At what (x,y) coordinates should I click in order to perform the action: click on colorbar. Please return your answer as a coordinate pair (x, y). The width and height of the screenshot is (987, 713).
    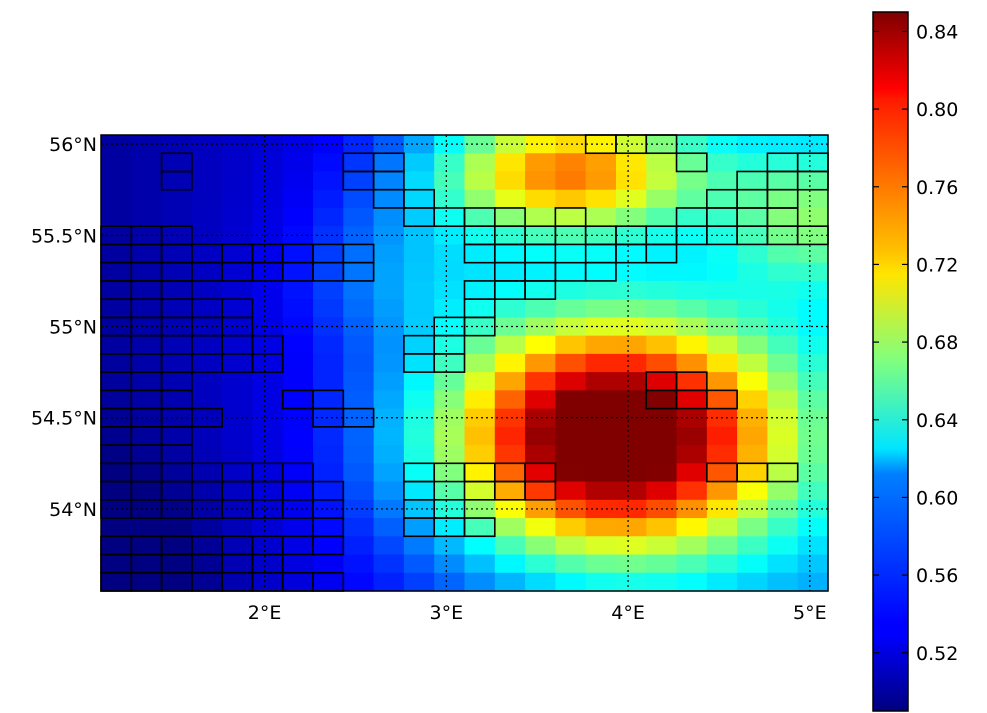
    Looking at the image, I should click on (890, 361).